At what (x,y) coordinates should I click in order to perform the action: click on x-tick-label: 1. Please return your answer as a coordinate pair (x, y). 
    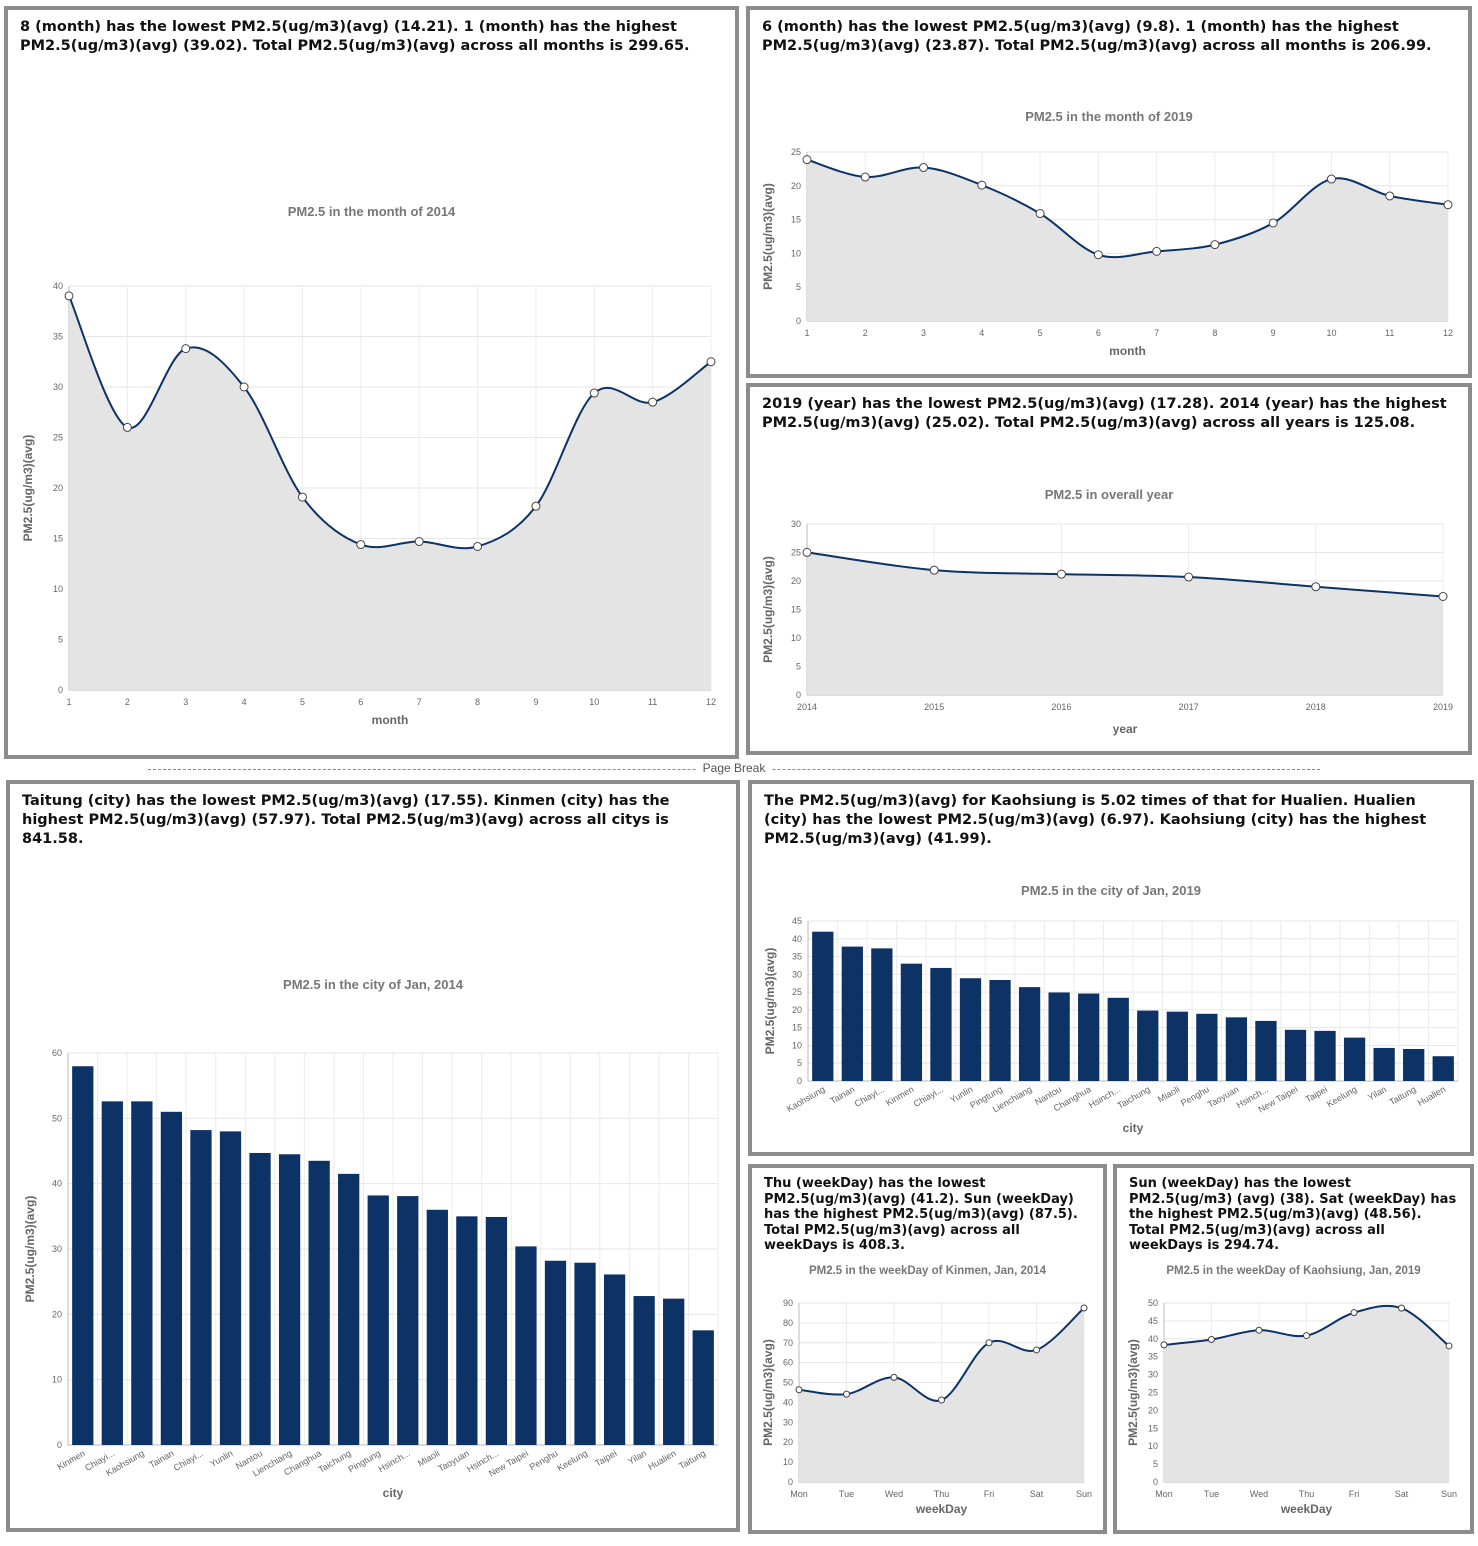
    Looking at the image, I should click on (68, 702).